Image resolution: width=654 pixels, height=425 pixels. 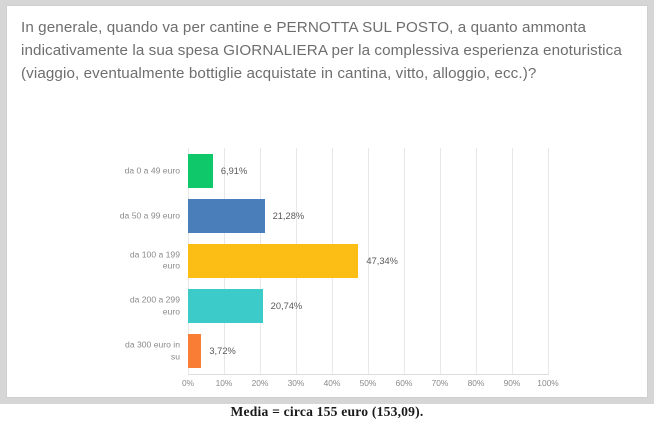 I want to click on x-axis-ticks: 0% 10% 20% 30% 40% 50% 60% 70% 80% 90% 100%, so click(x=370, y=385).